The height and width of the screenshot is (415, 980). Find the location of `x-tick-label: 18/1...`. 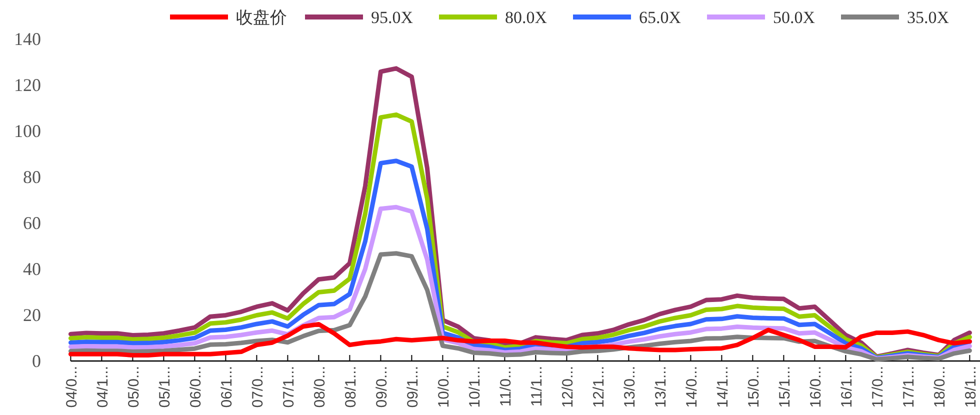

x-tick-label: 18/1... is located at coordinates (971, 387).